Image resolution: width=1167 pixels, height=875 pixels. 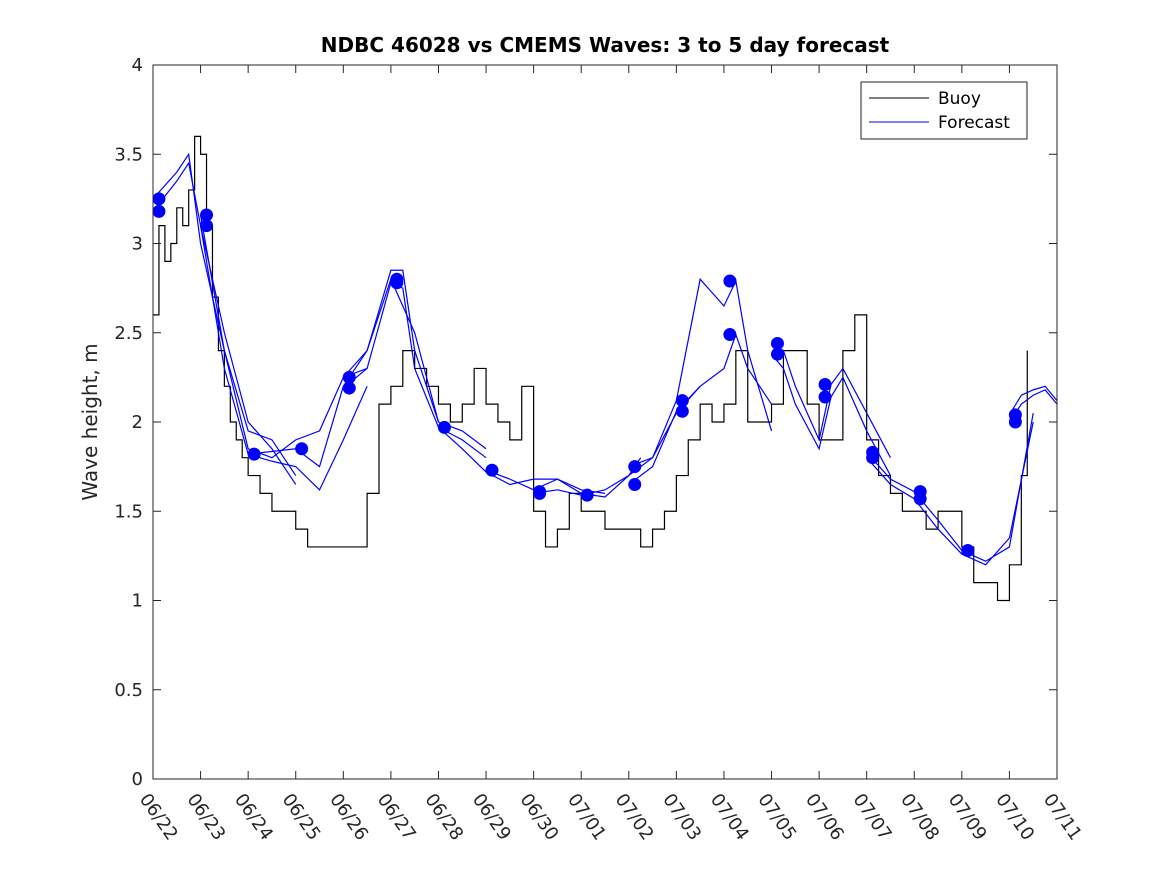 I want to click on x-tick-label: 06/24, so click(x=253, y=817).